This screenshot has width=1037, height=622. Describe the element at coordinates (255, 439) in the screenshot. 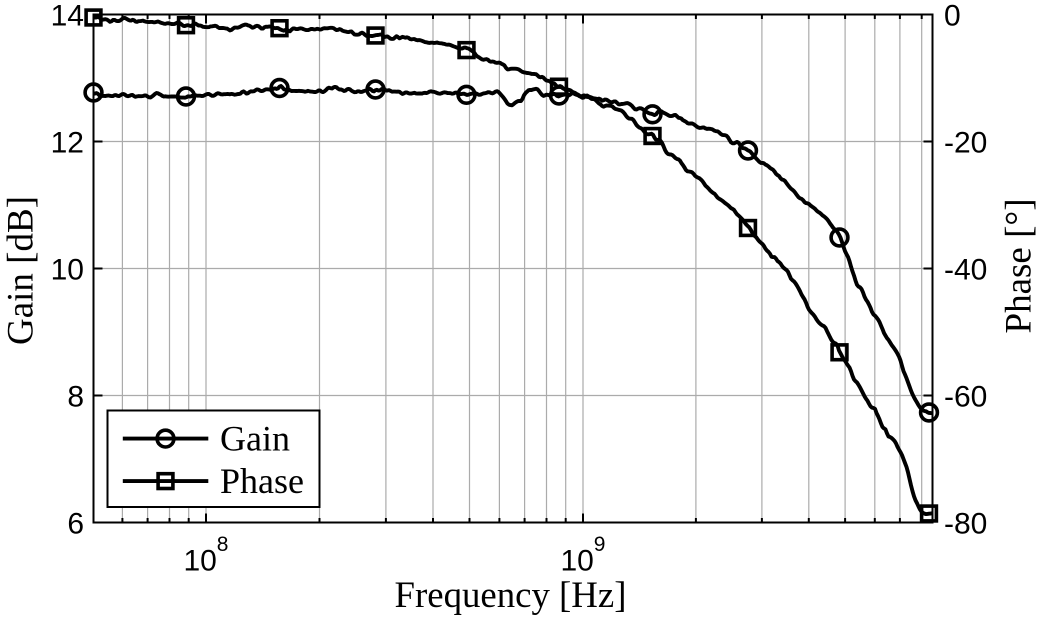

I see `svg-text: Gain` at that location.